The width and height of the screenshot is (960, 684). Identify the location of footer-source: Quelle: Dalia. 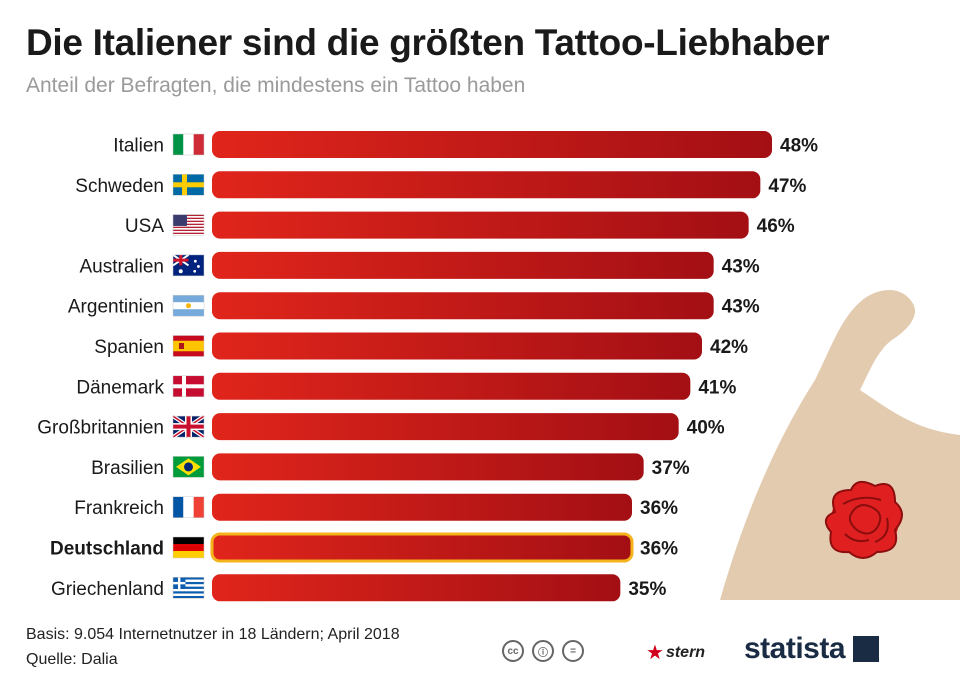
(72, 659).